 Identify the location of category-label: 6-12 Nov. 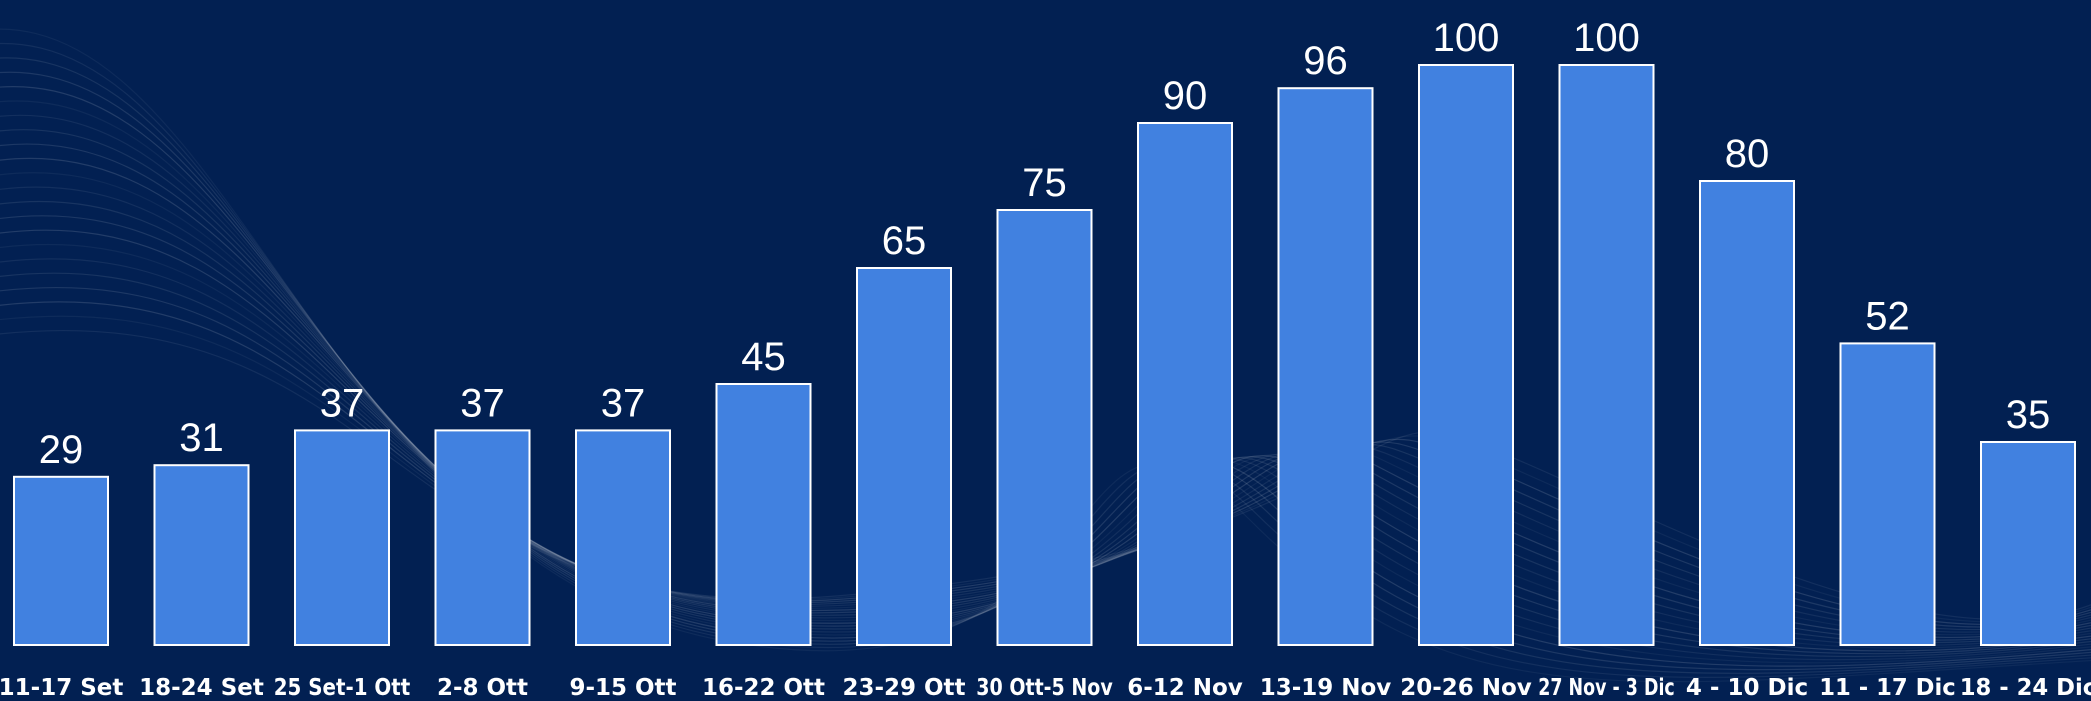
(1185, 688).